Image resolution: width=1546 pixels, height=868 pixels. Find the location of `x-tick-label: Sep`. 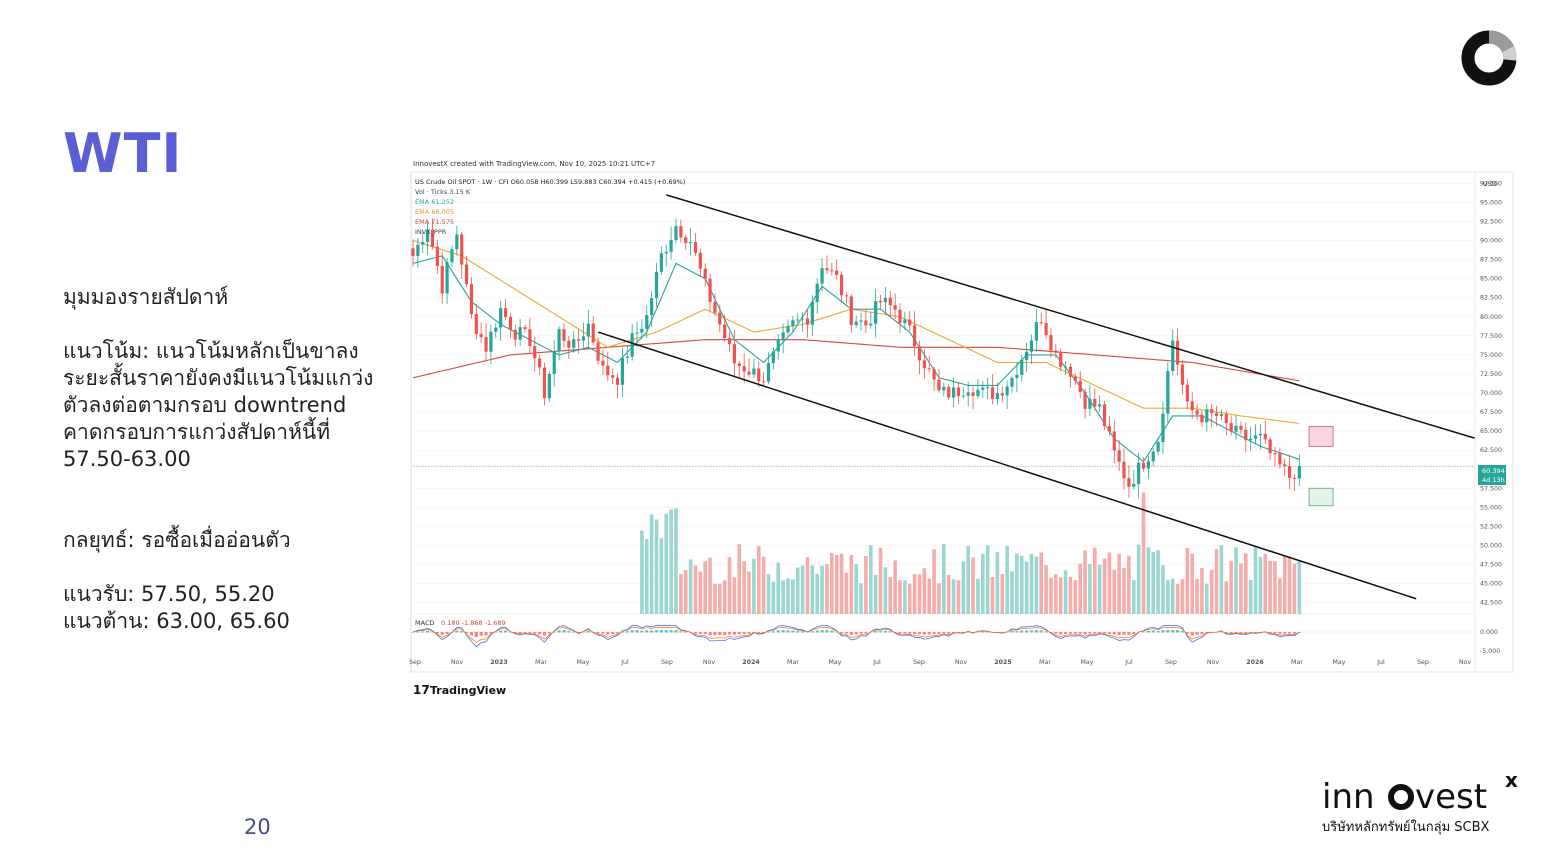

x-tick-label: Sep is located at coordinates (415, 662).